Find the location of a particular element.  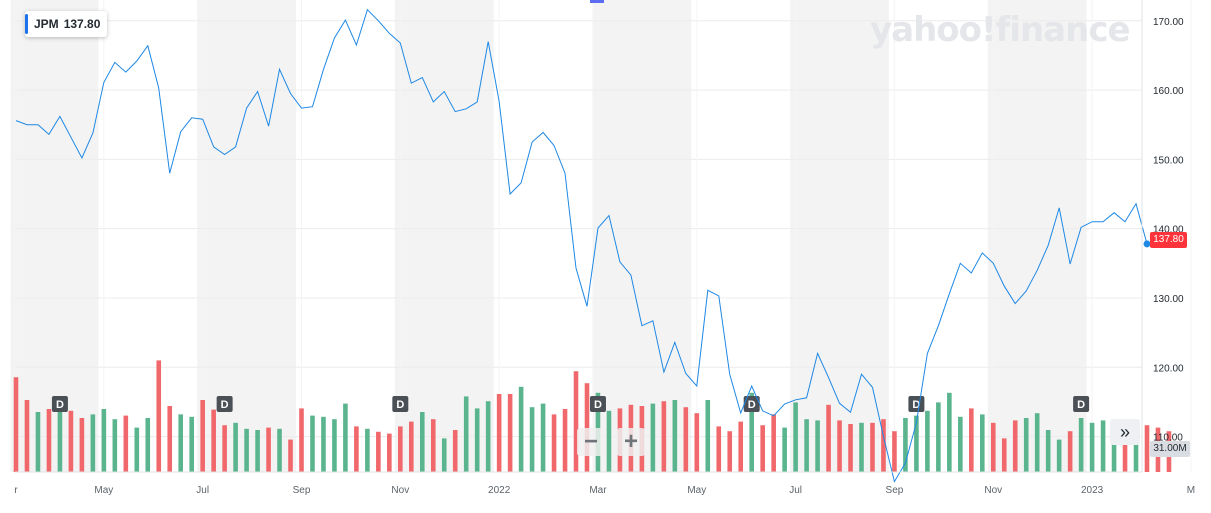

plus-icon: + is located at coordinates (630, 441).